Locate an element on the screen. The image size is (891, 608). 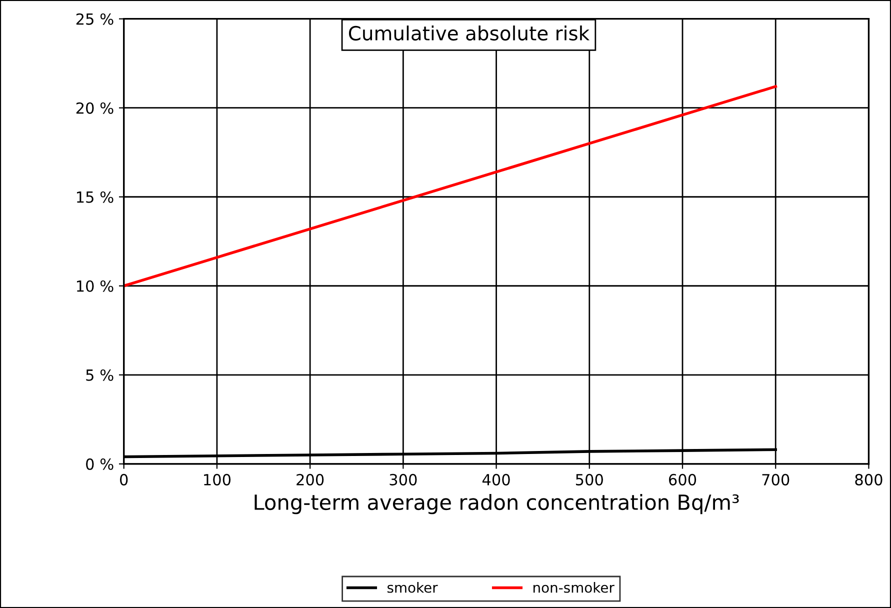
chart-title: Cumulative absolute risk is located at coordinates (469, 33).